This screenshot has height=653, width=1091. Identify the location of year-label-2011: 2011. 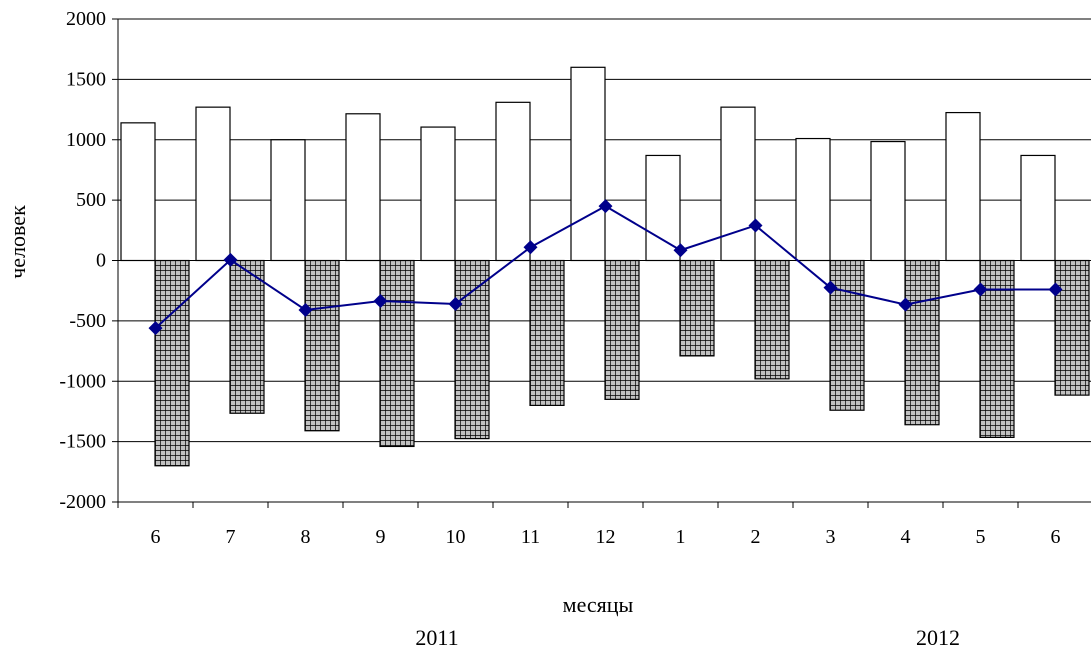
(436, 637).